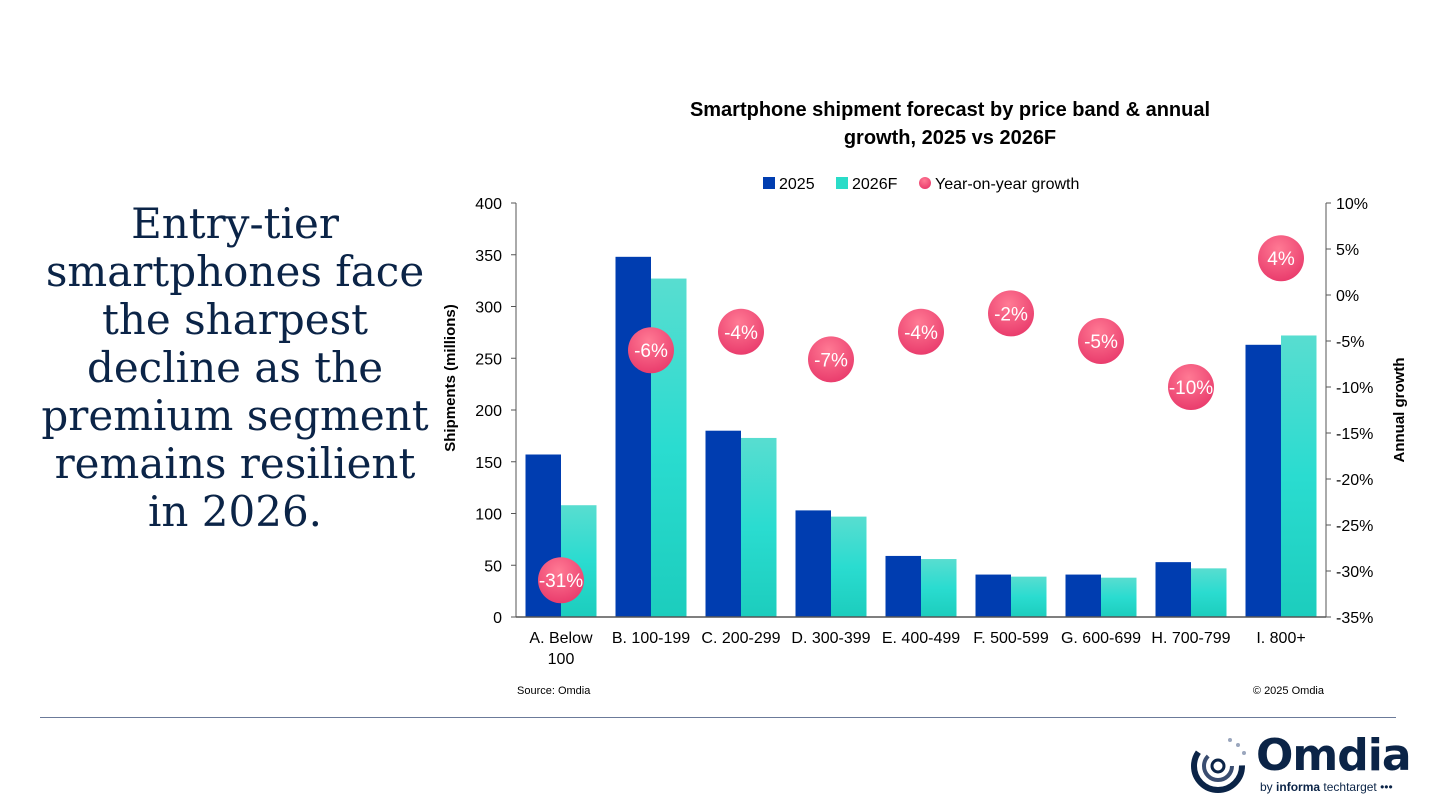  What do you see at coordinates (1334, 755) in the screenshot?
I see `logo-wordmark: Omdia` at bounding box center [1334, 755].